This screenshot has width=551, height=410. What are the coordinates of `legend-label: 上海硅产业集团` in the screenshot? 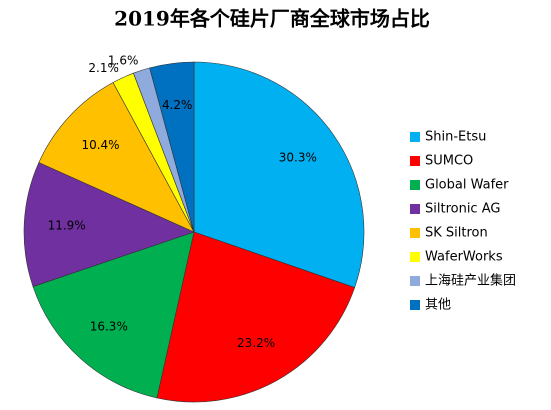 It's located at (470, 281).